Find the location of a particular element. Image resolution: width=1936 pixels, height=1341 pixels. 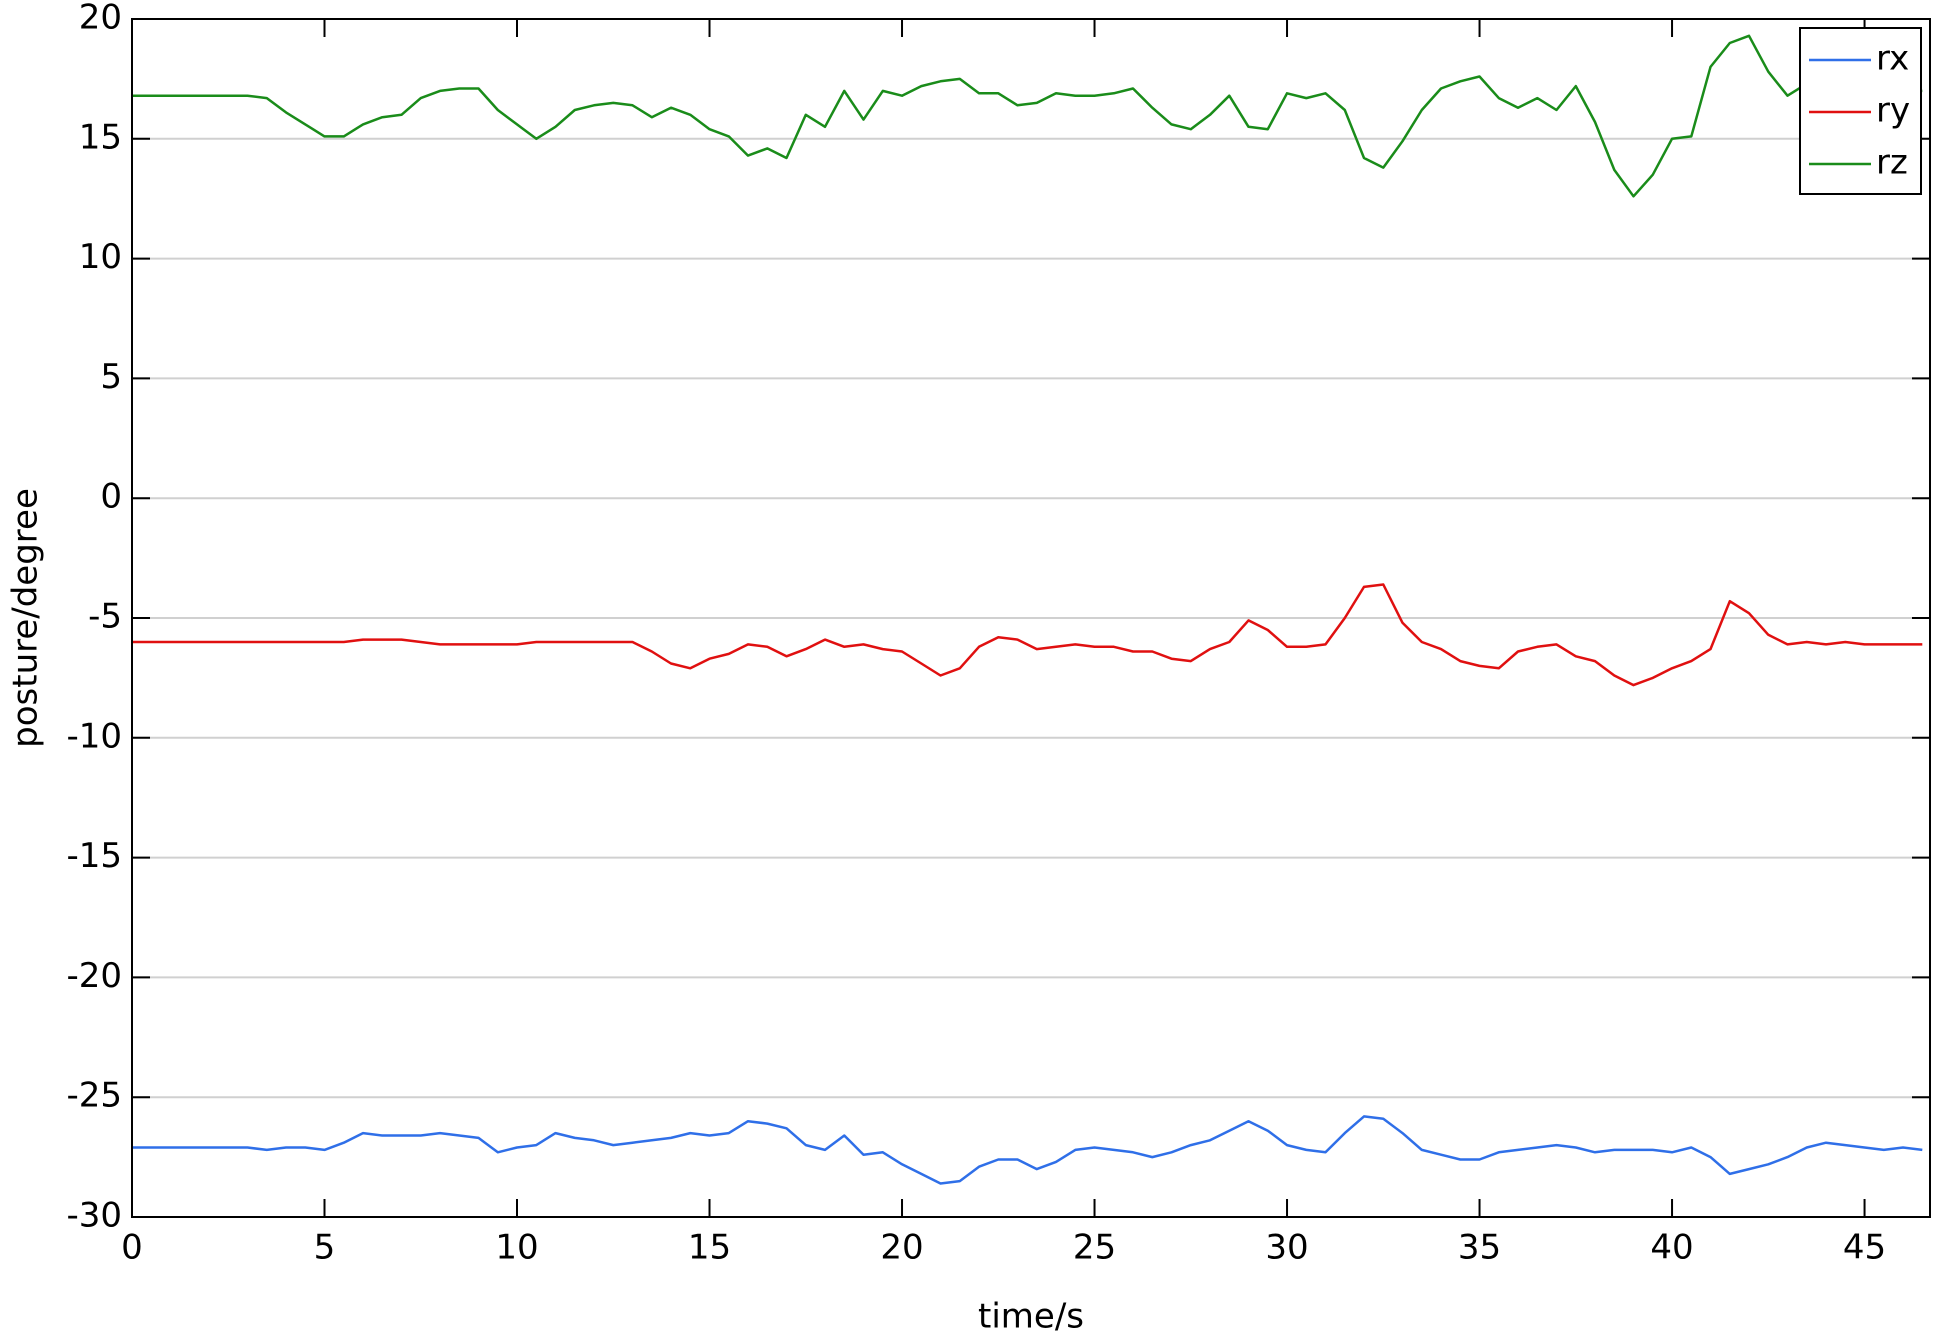

x-tick-label: 30 is located at coordinates (1286, 1248).